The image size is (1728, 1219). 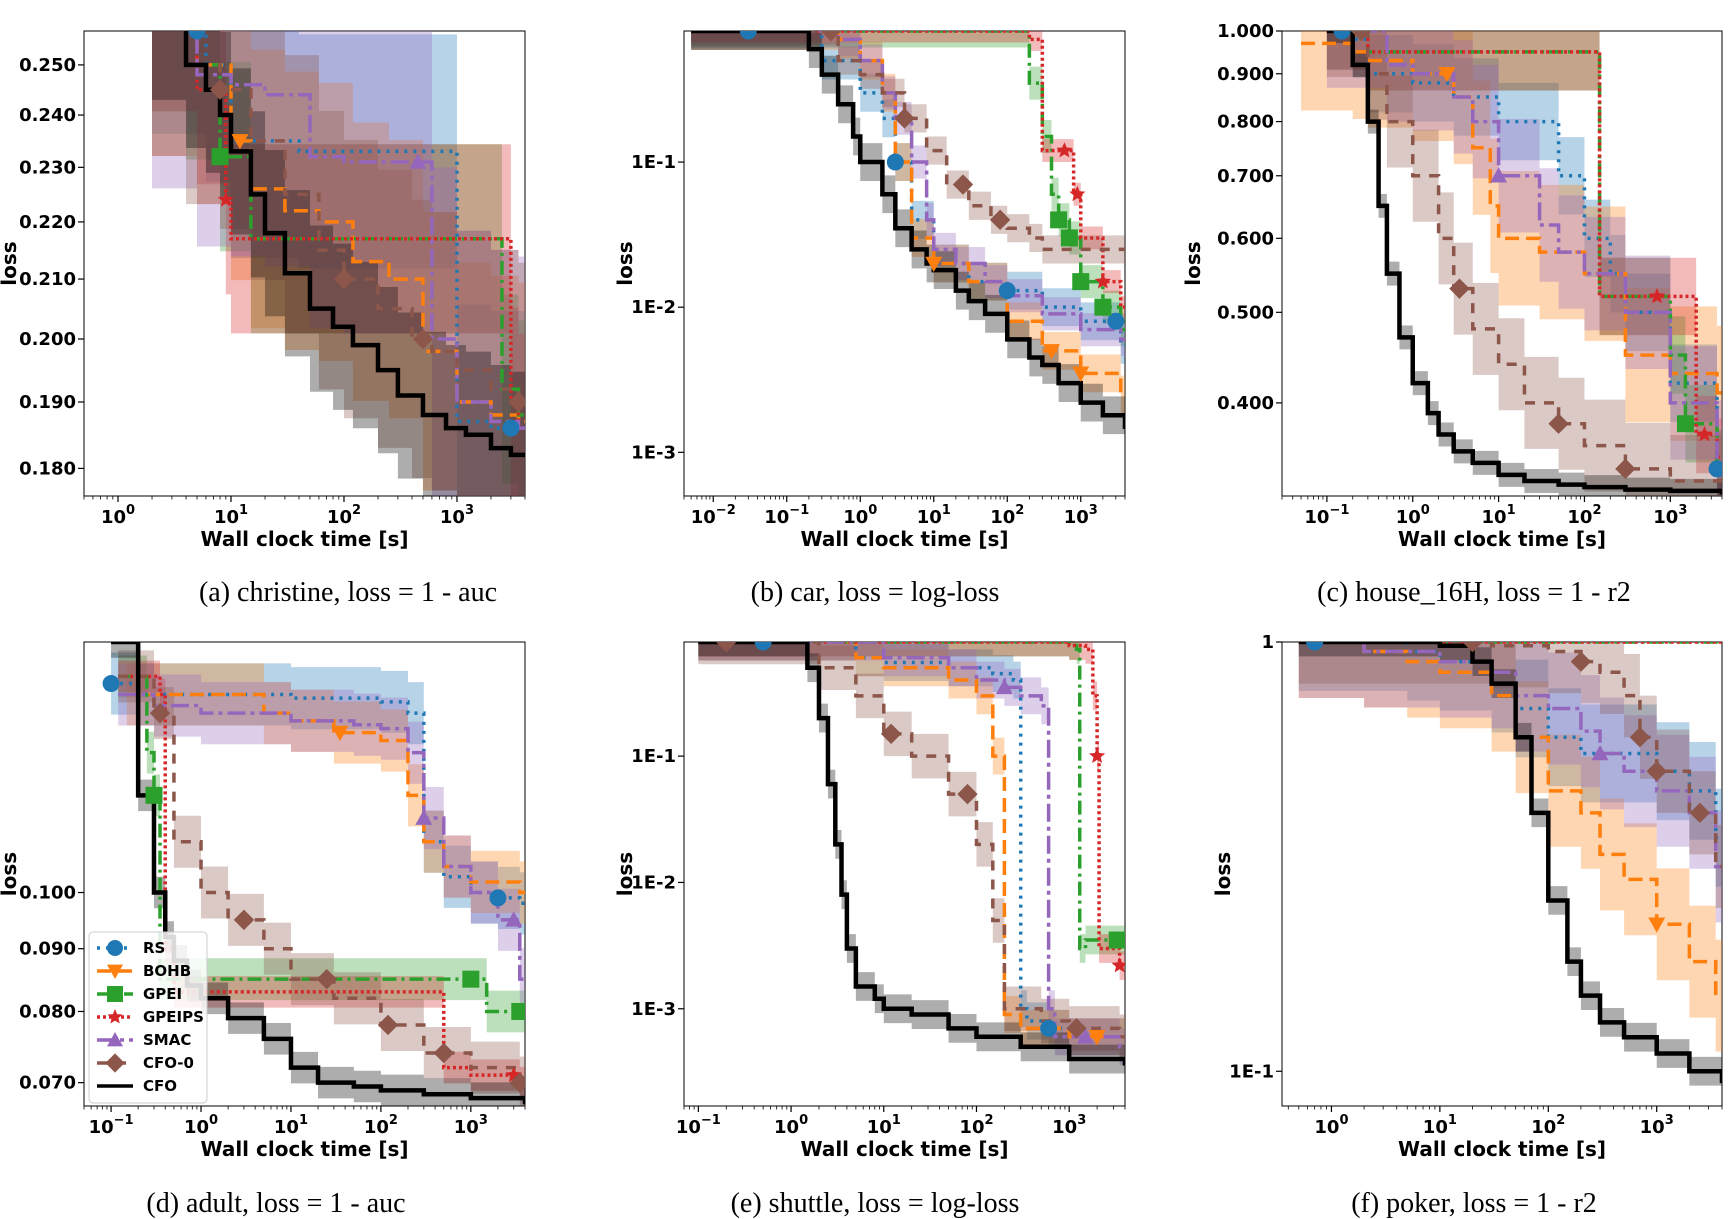 I want to click on legend-item-bohb: BOHB, so click(x=144, y=971).